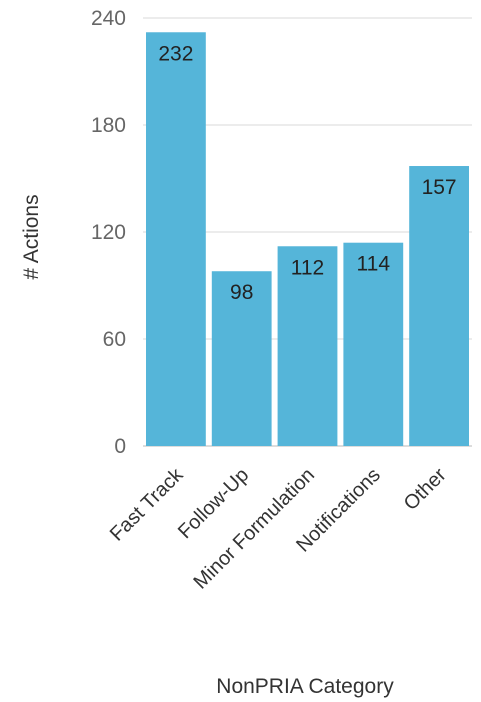 The image size is (481, 702). What do you see at coordinates (108, 18) in the screenshot?
I see `y-tick-label: 240` at bounding box center [108, 18].